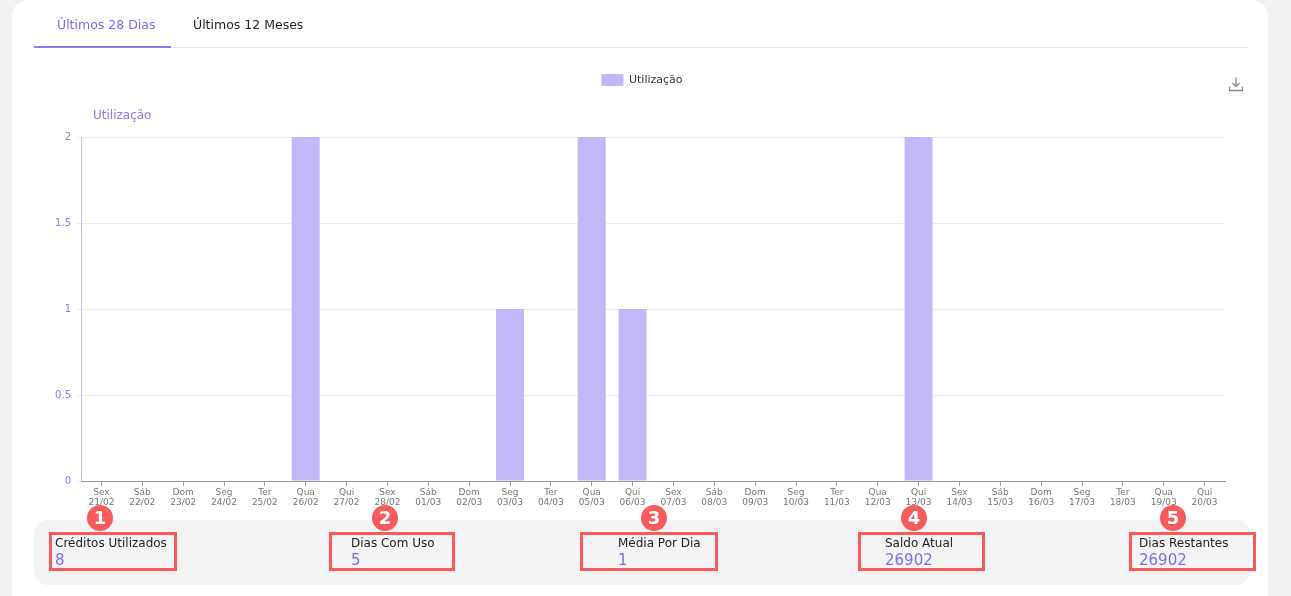 The image size is (1291, 596). What do you see at coordinates (1204, 496) in the screenshot?
I see `x-tick-label: Qui 20/03` at bounding box center [1204, 496].